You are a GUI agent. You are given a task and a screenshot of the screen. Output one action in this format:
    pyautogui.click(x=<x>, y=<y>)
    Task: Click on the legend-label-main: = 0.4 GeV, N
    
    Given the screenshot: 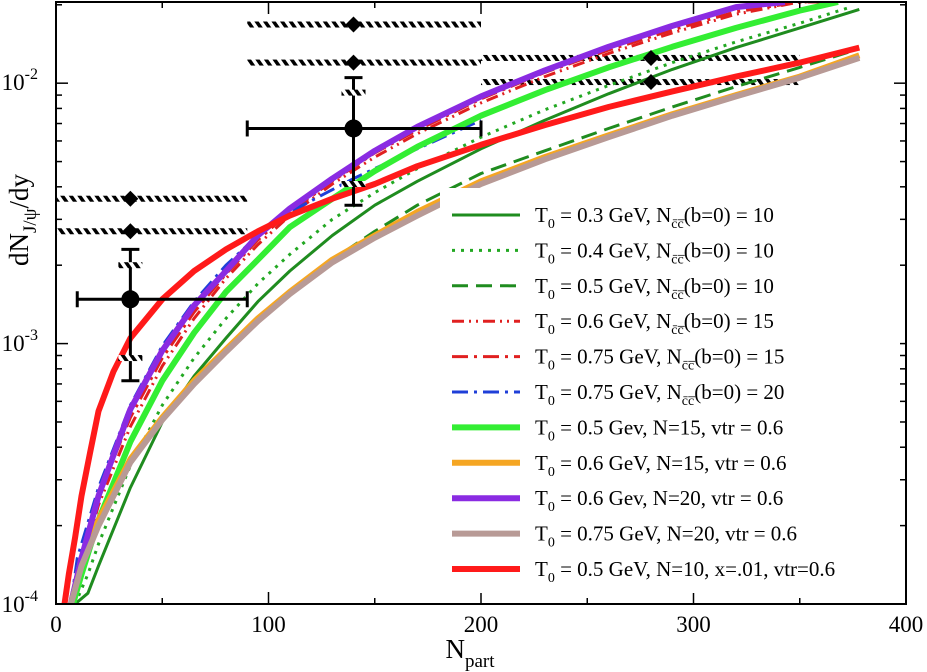 What is the action you would take?
    pyautogui.click(x=613, y=250)
    